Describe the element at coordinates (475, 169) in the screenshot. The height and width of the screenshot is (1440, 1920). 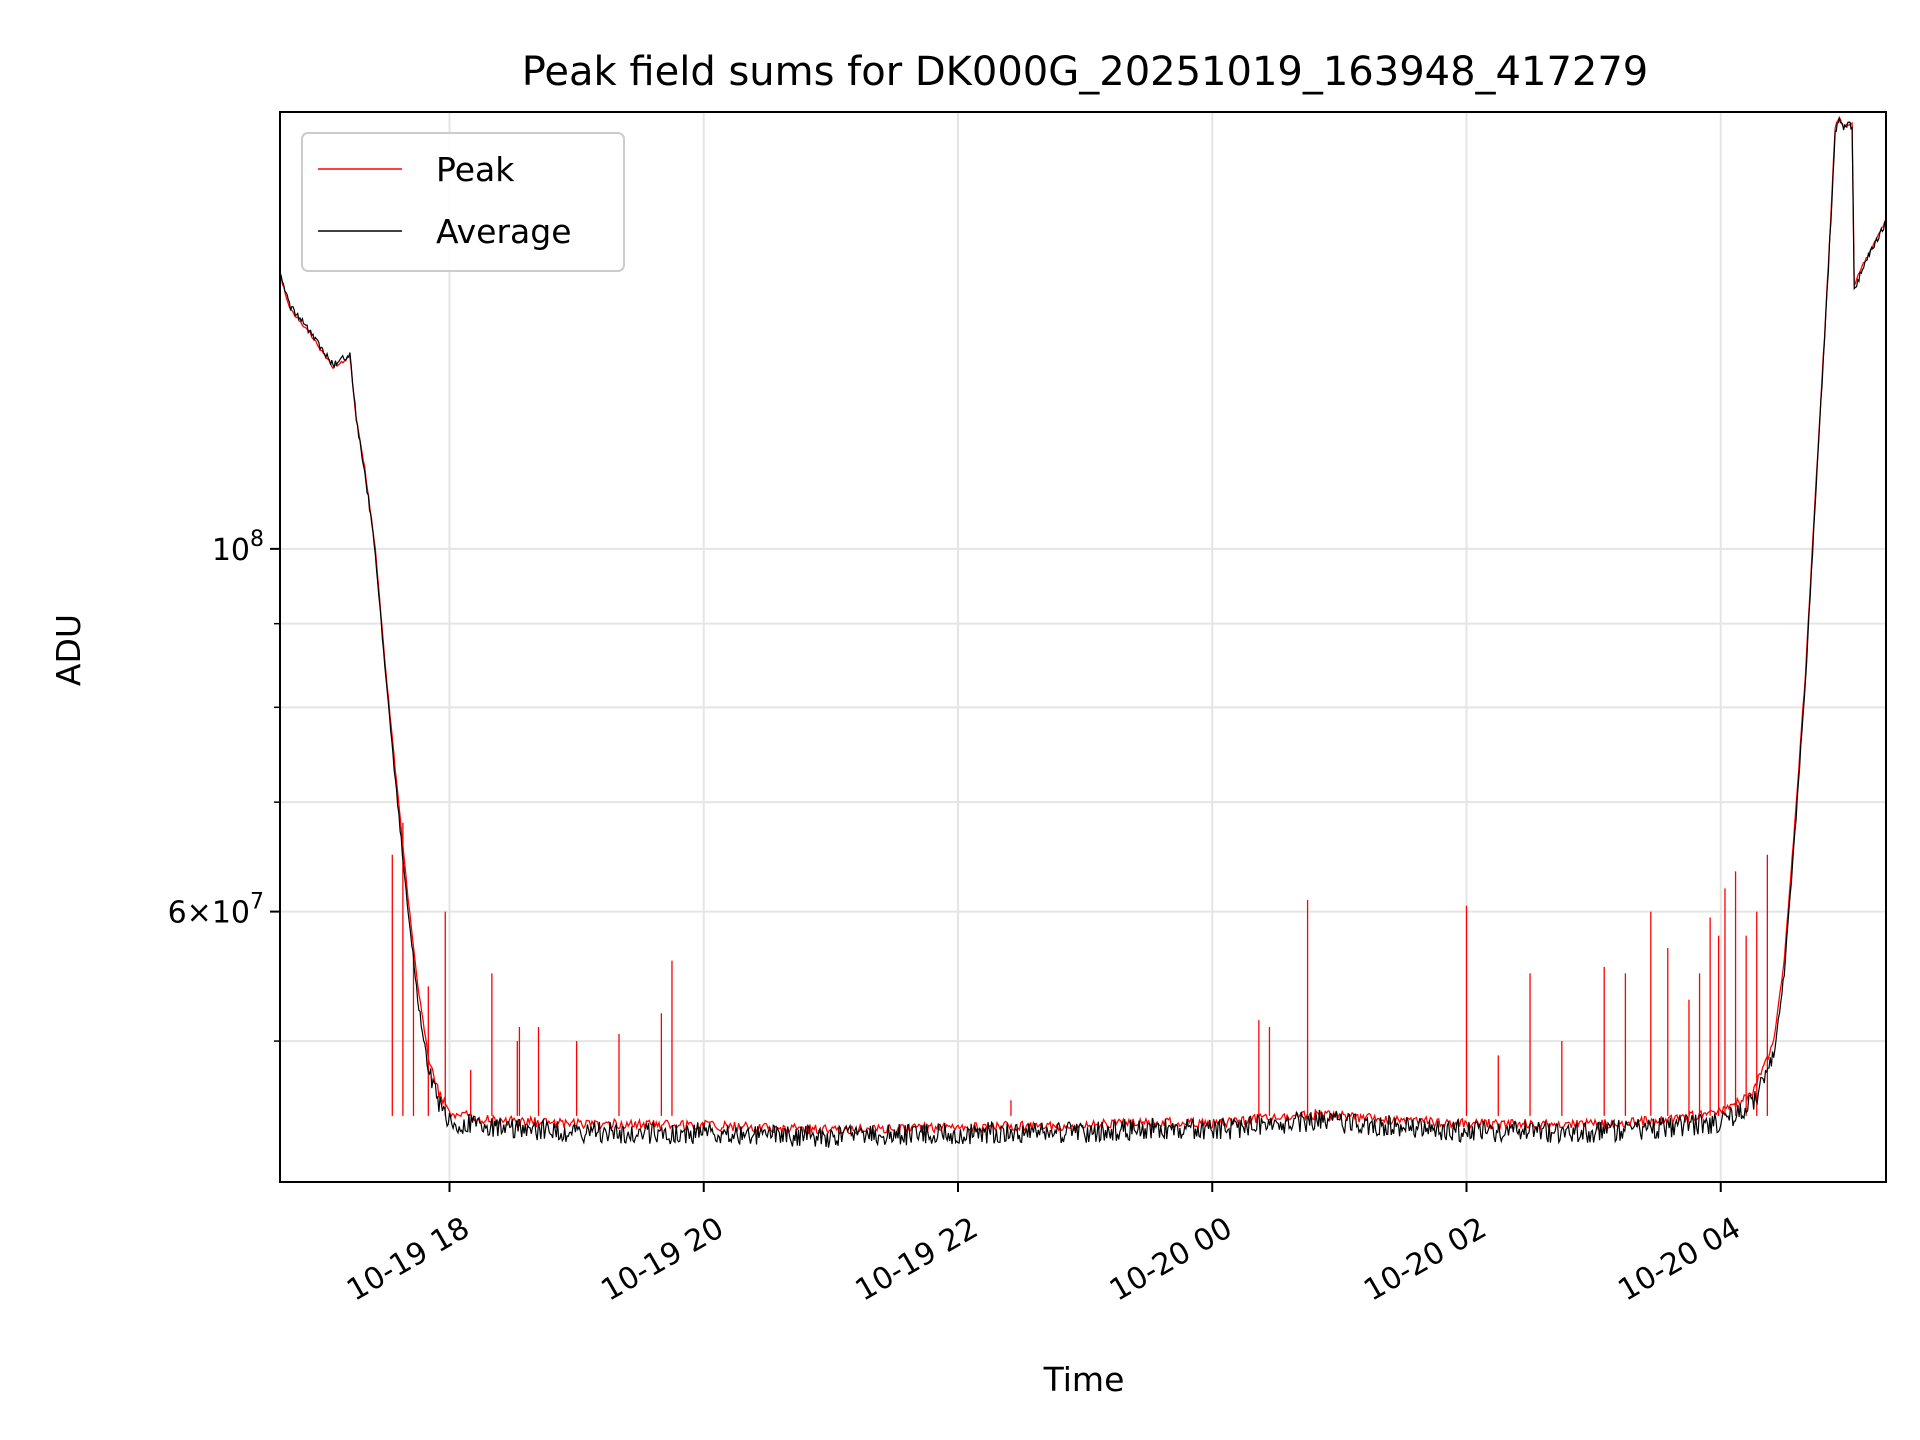
I see `legend-label-peak: Peak` at that location.